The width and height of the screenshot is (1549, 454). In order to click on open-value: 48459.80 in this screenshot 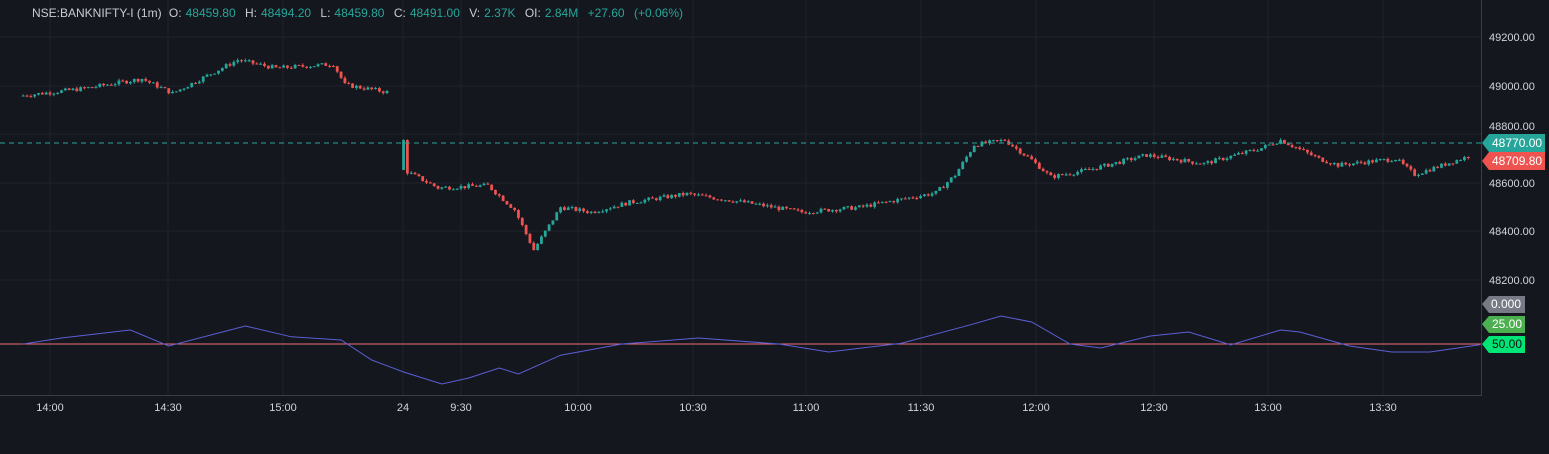, I will do `click(210, 13)`.